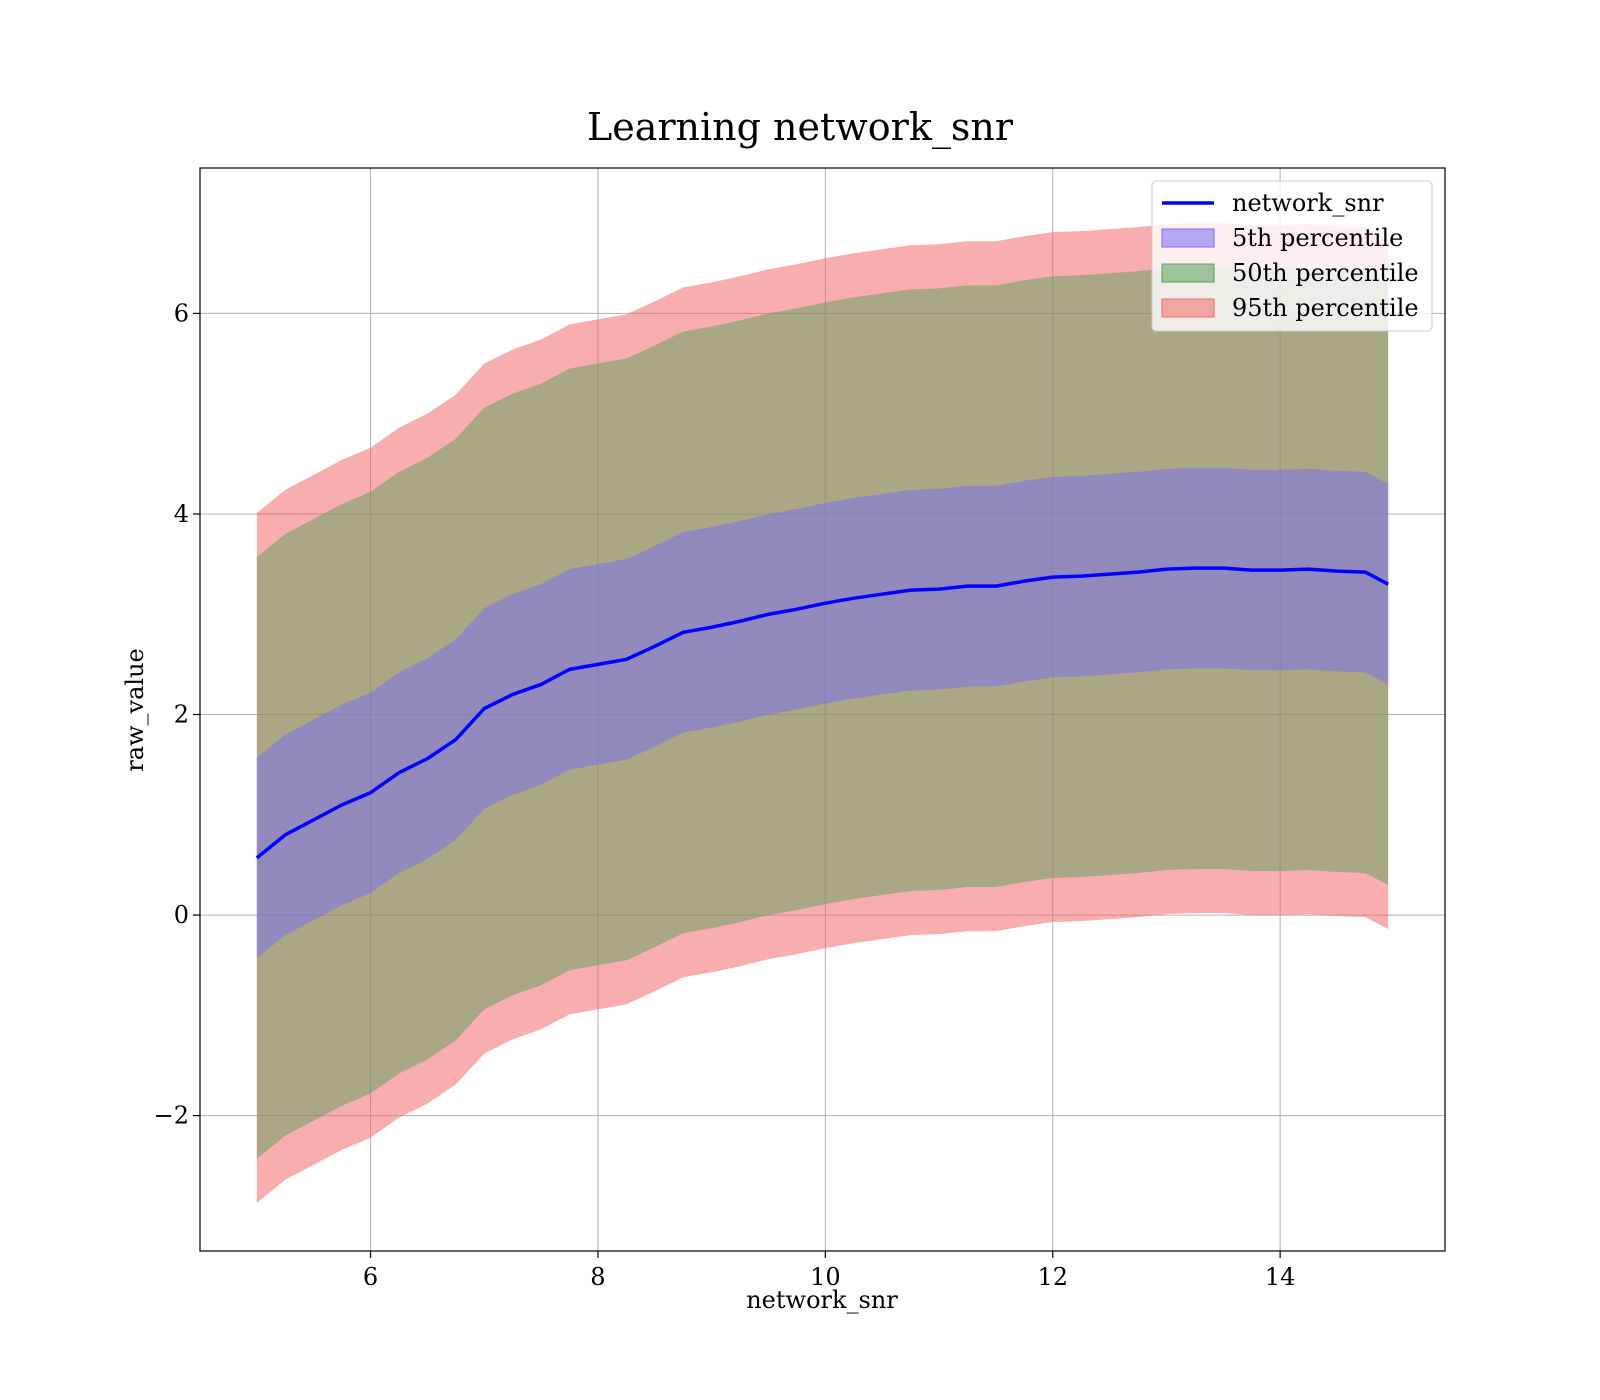 The width and height of the screenshot is (1600, 1400). Describe the element at coordinates (181, 715) in the screenshot. I see `y-tick-label: 2` at that location.